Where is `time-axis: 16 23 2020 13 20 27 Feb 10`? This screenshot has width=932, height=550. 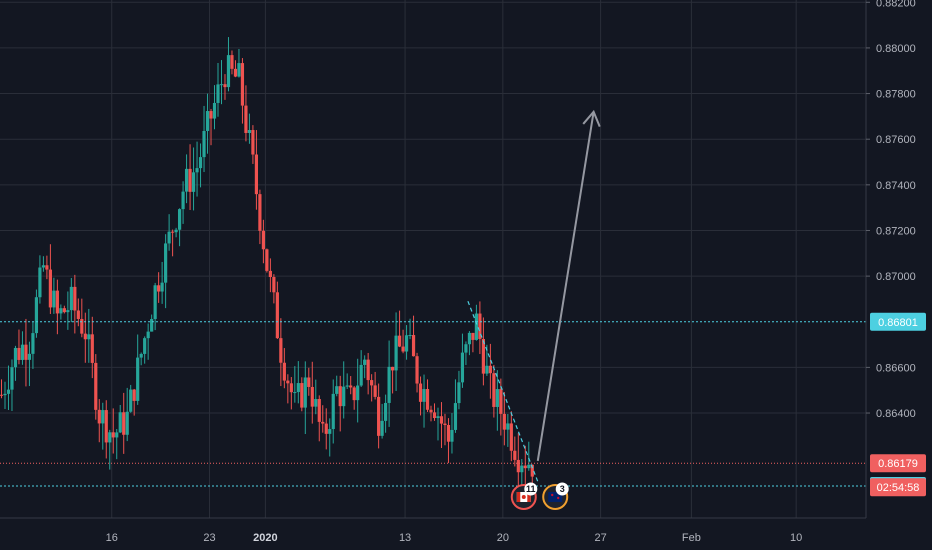
time-axis: 16 23 2020 13 20 27 Feb 10 is located at coordinates (454, 538).